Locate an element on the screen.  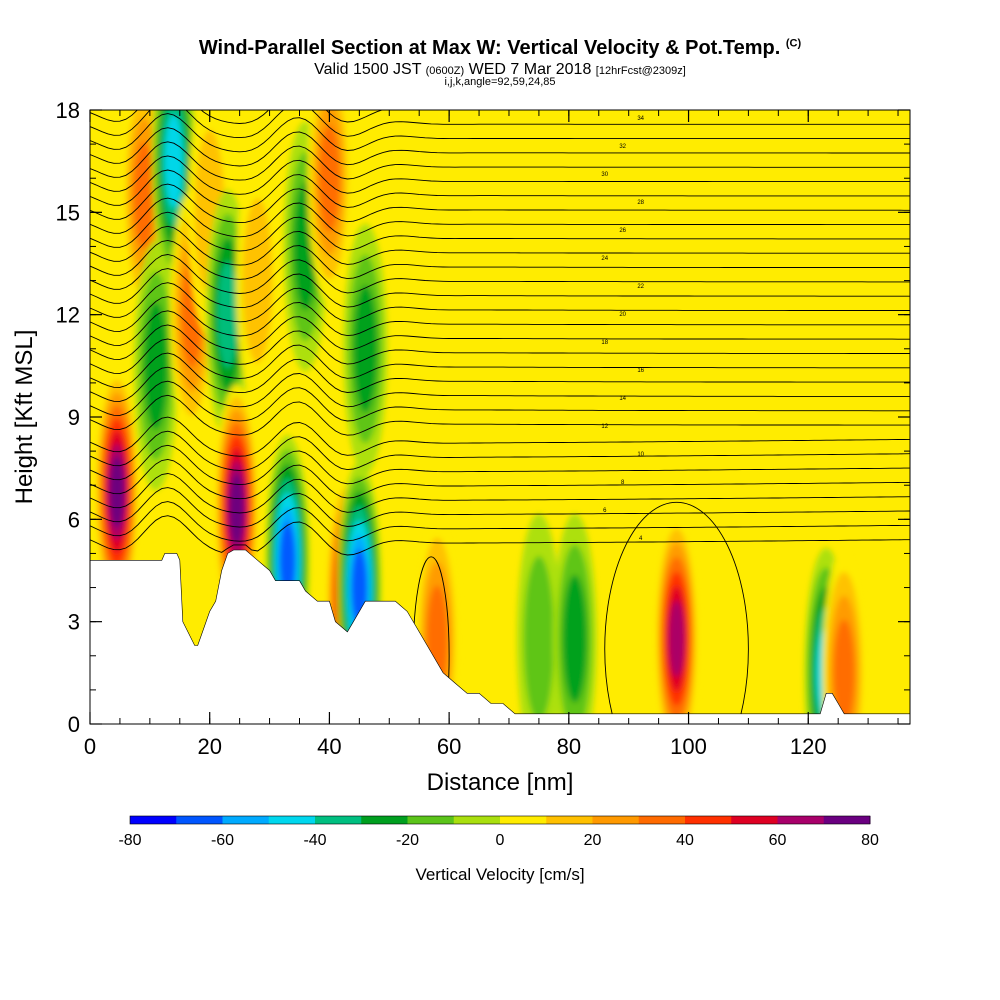
isentrope-label: 8 is located at coordinates (623, 483).